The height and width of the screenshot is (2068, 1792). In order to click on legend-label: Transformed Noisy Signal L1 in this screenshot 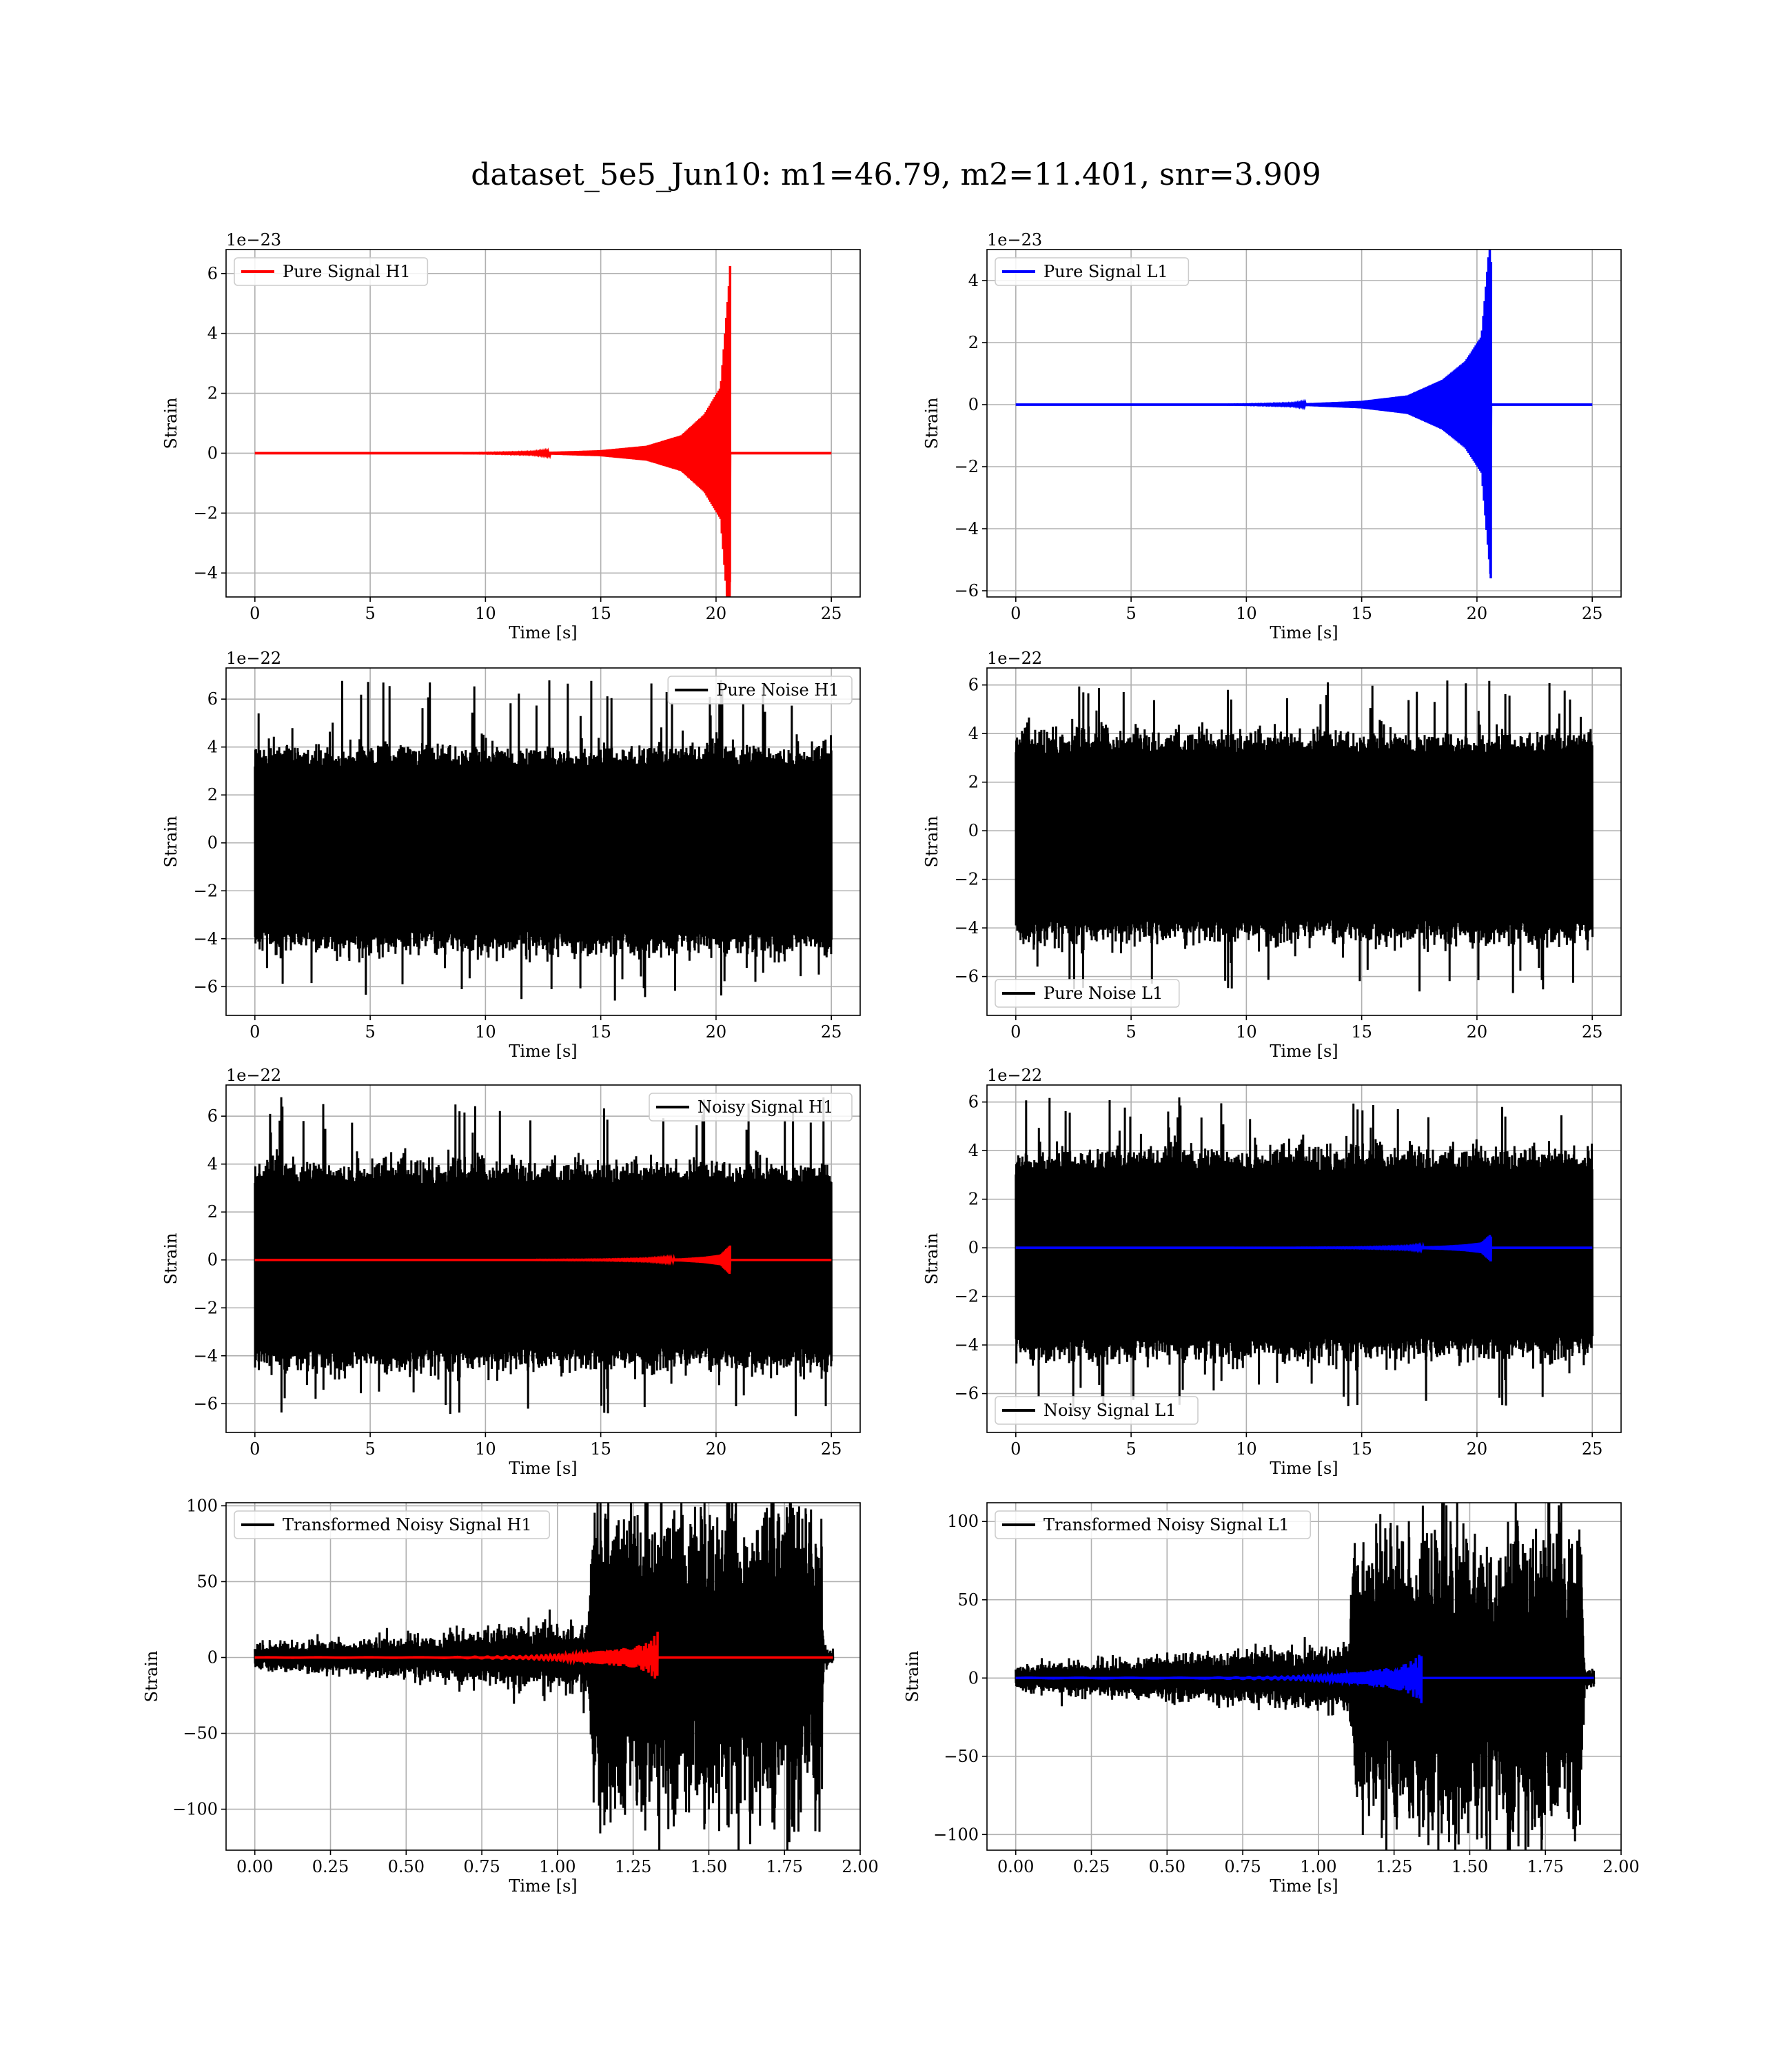, I will do `click(1166, 1524)`.